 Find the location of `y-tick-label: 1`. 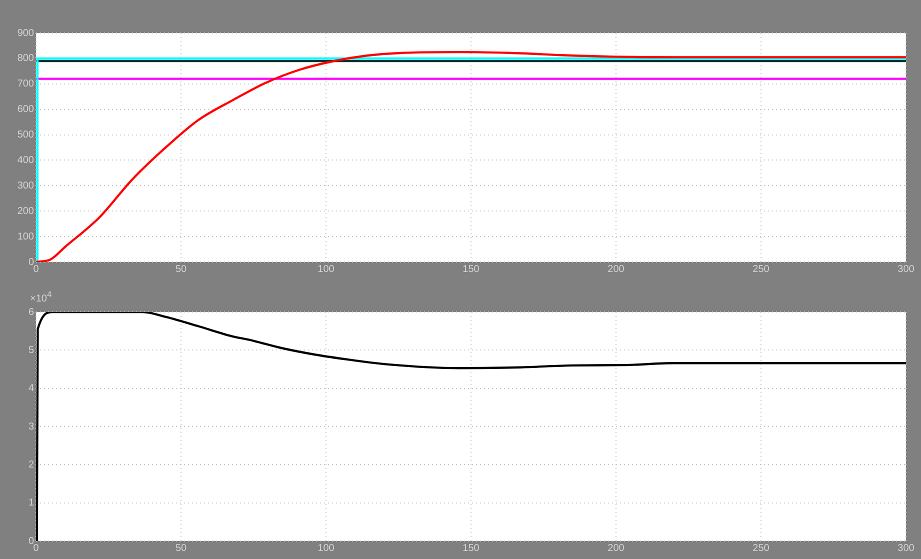

y-tick-label: 1 is located at coordinates (31, 503).